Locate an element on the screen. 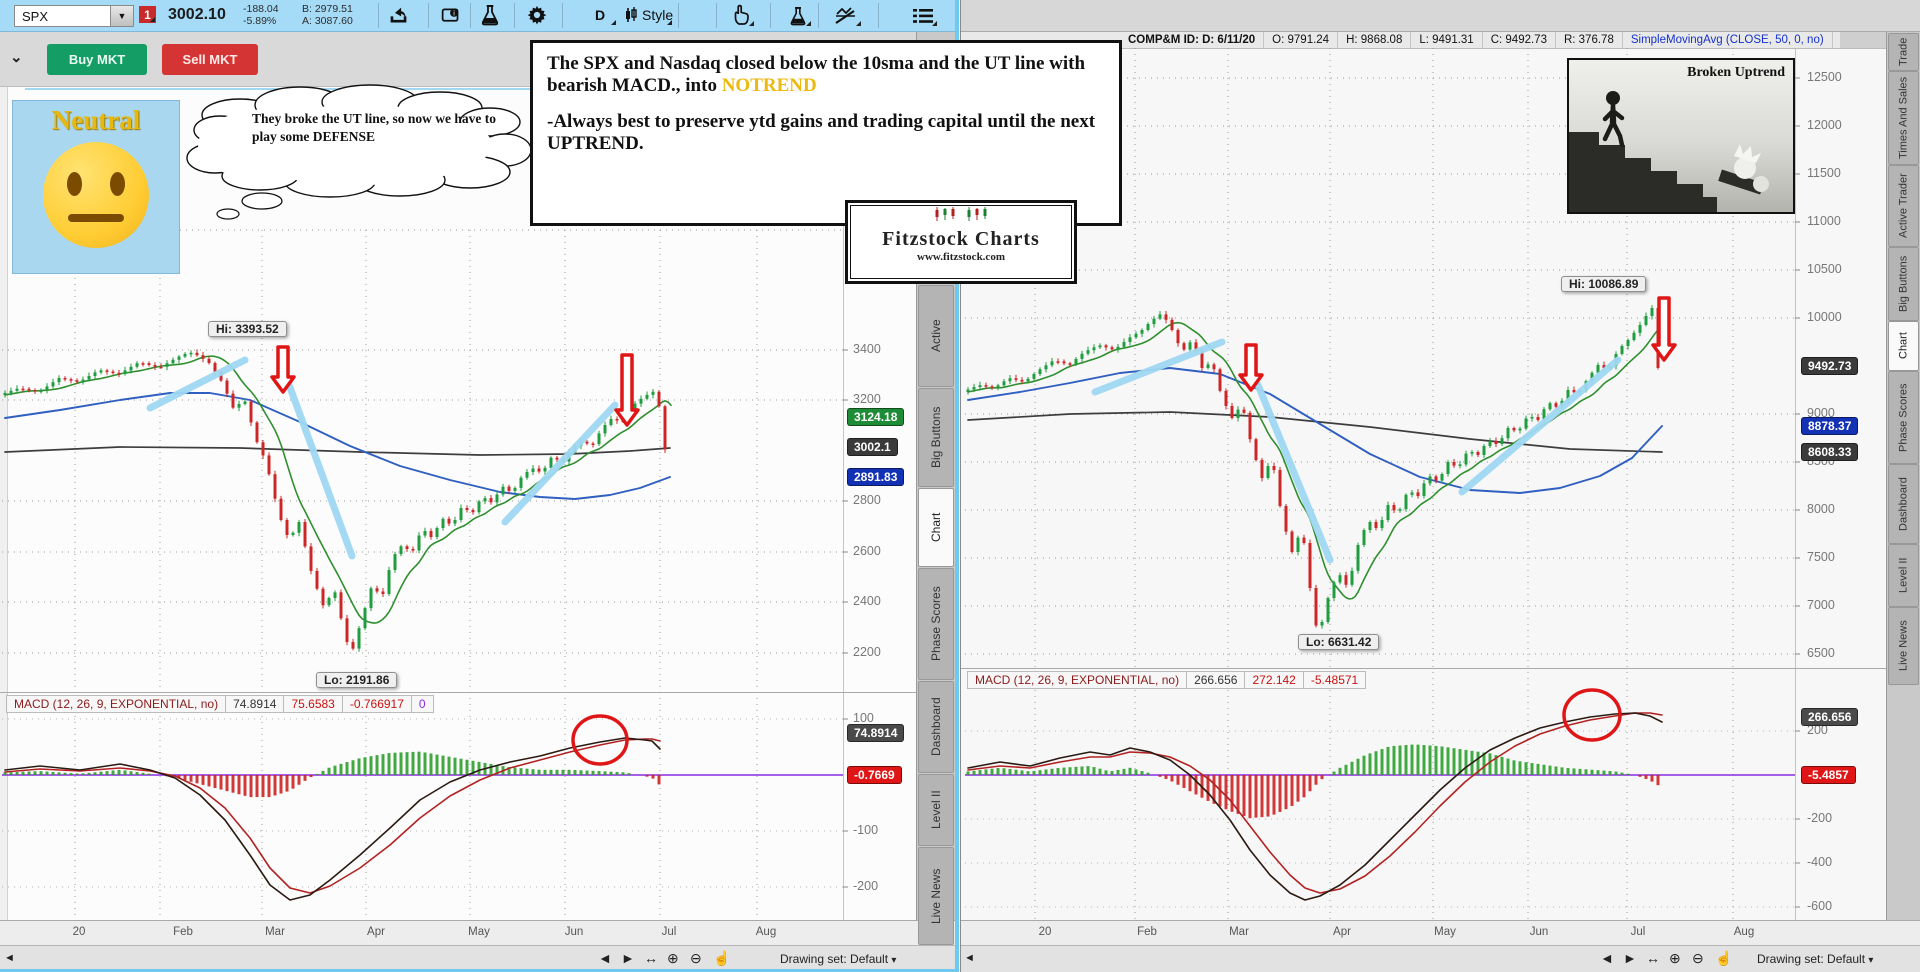  note-info-icon: i is located at coordinates (450, 15).